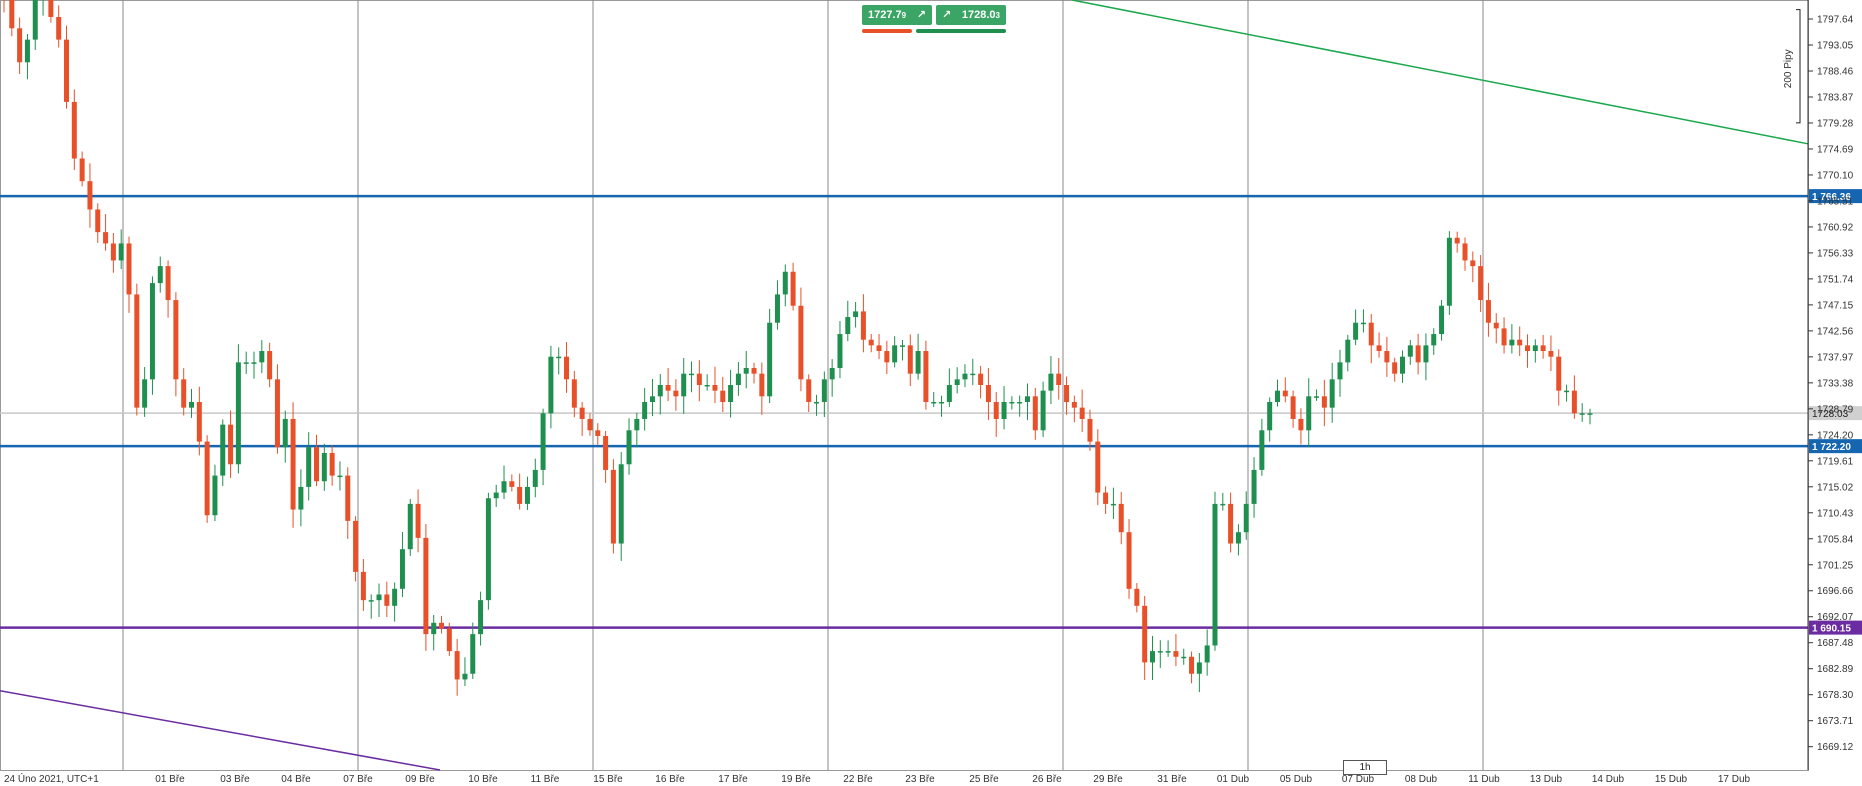  I want to click on y-tick-label: 1701.25, so click(1835, 565).